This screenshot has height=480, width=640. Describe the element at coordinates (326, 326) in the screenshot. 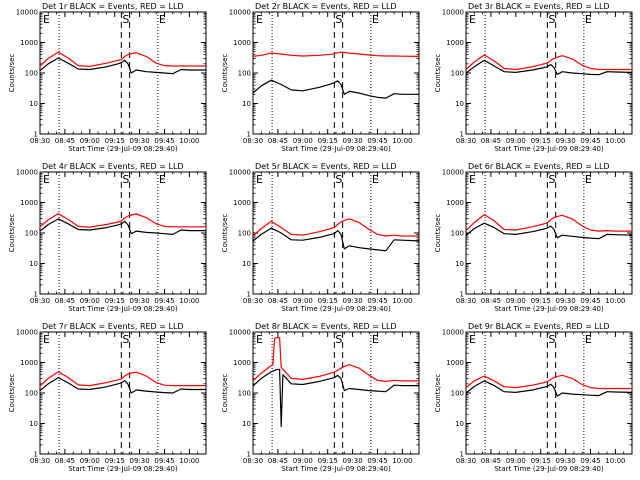

I see `panel-title: Det 8r BLACK = Events, RED = LLD` at that location.